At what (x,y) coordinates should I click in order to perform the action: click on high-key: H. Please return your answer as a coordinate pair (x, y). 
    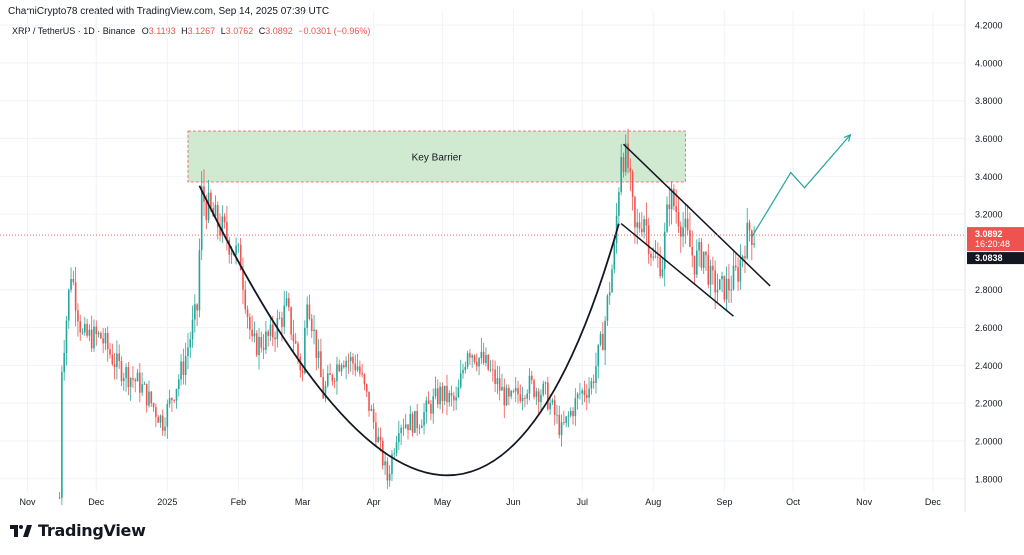
    Looking at the image, I should click on (184, 31).